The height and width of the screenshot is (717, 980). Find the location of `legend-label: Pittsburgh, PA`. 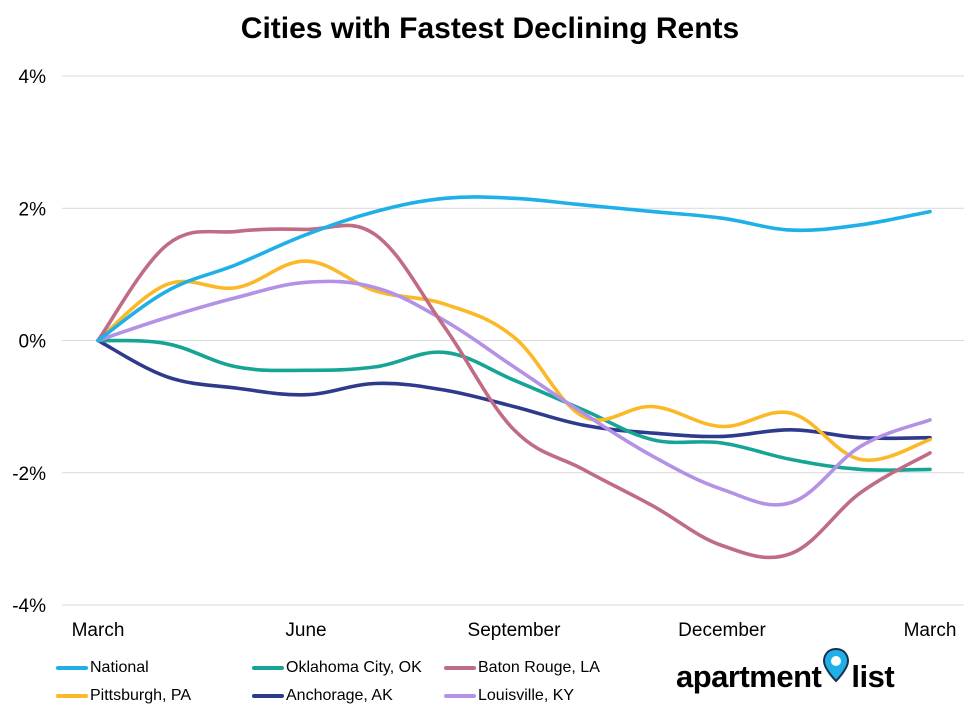

legend-label: Pittsburgh, PA is located at coordinates (141, 695).